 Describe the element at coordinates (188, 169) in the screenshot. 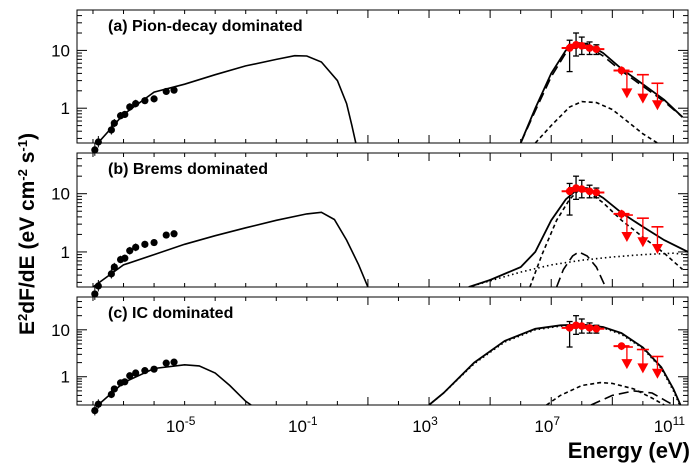

I see `panel-title: (b) Brems dominated` at that location.